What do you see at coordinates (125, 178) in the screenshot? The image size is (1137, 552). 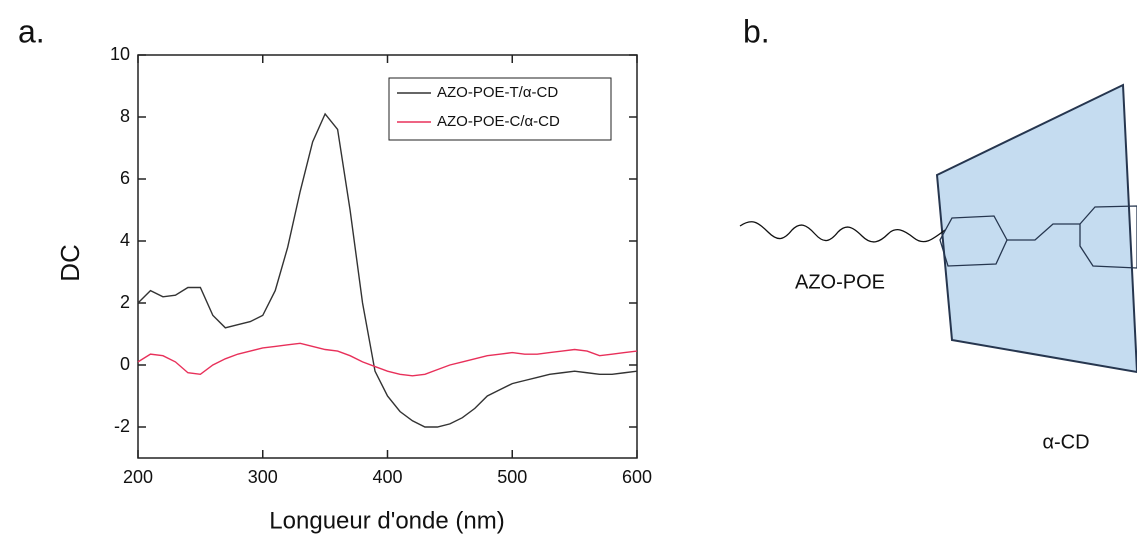 I see `y-tick-label: 6` at bounding box center [125, 178].